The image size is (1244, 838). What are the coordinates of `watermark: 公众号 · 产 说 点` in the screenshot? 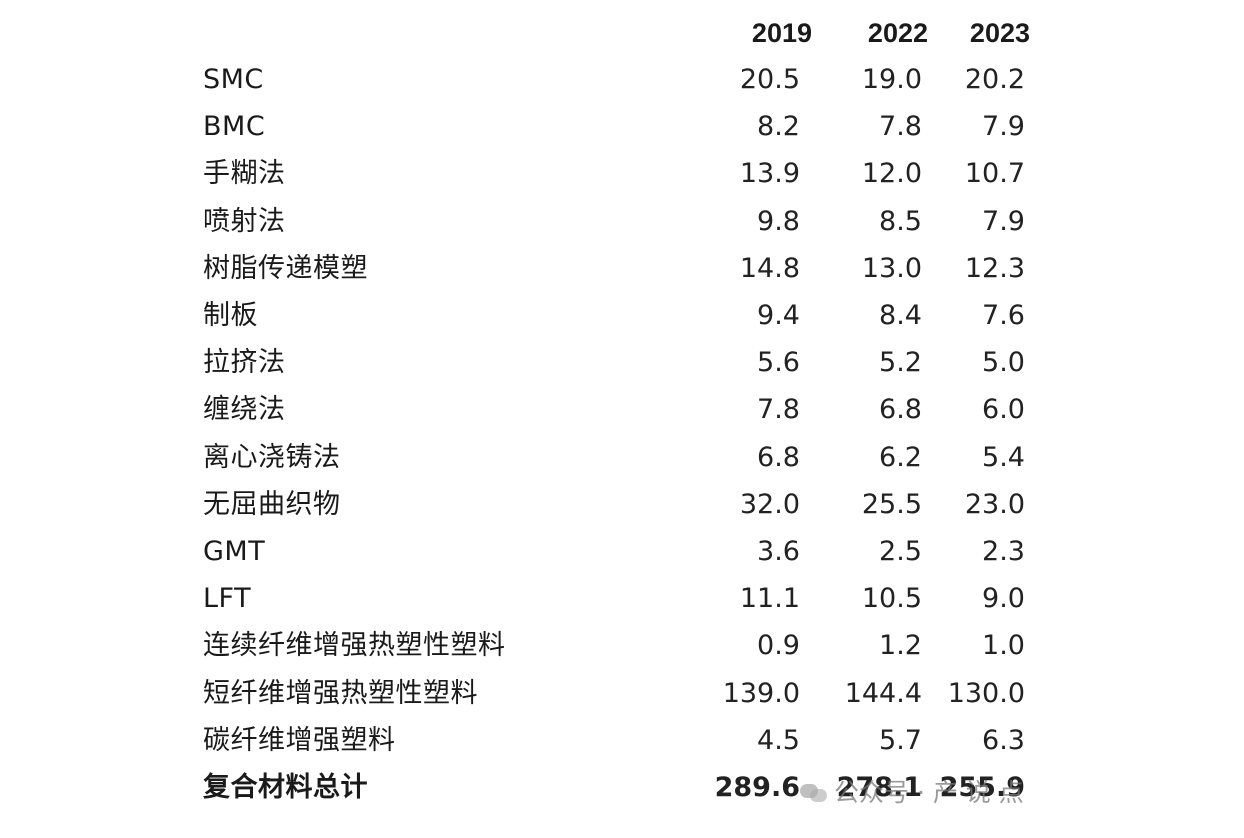 It's located at (912, 793).